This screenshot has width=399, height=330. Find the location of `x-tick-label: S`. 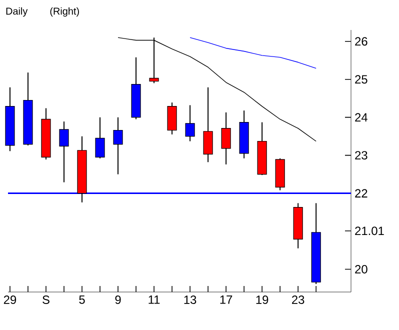

x-tick-label: S is located at coordinates (46, 300).